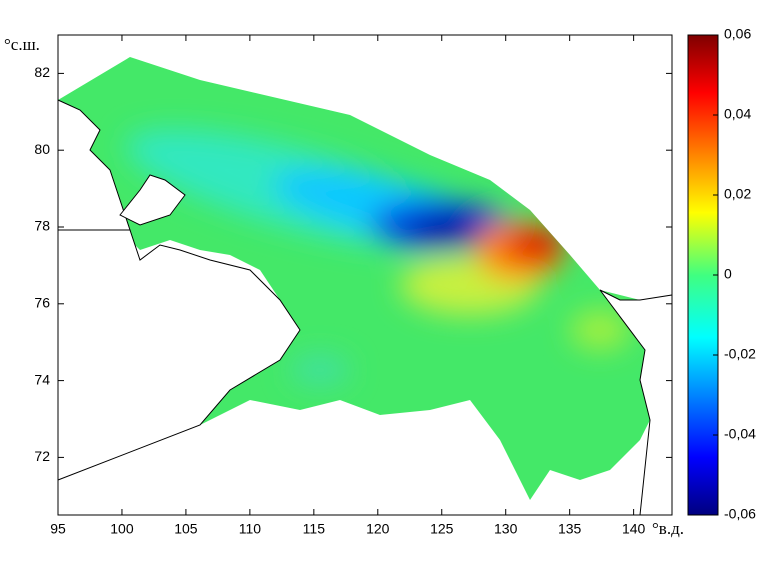  Describe the element at coordinates (250, 529) in the screenshot. I see `x-tick-label: 110` at that location.